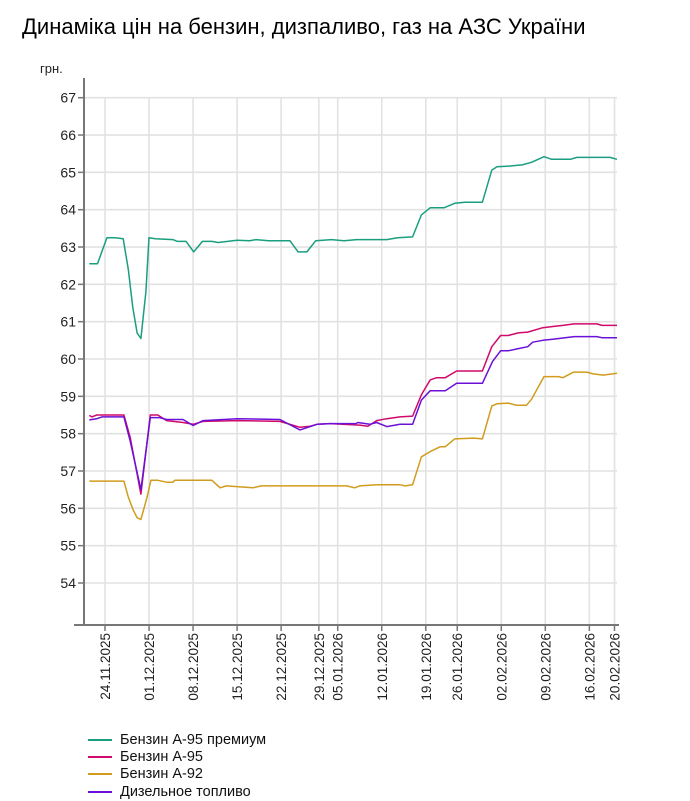 This screenshot has width=690, height=801. Describe the element at coordinates (68, 434) in the screenshot. I see `y-tick-label: 58` at that location.